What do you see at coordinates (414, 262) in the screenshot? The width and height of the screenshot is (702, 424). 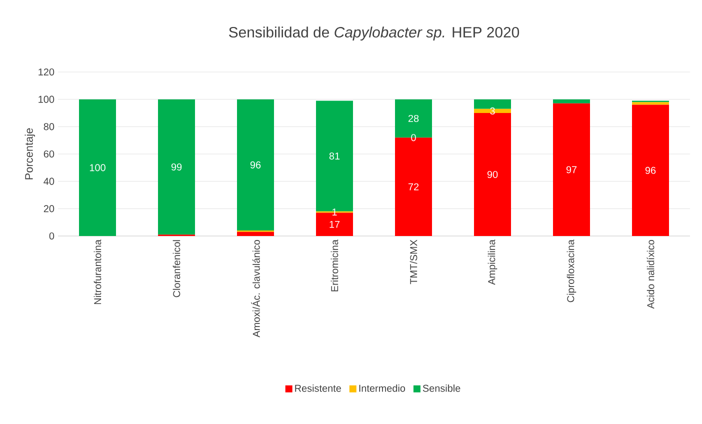 I see `x-tick-label: TMT/SMX` at bounding box center [414, 262].